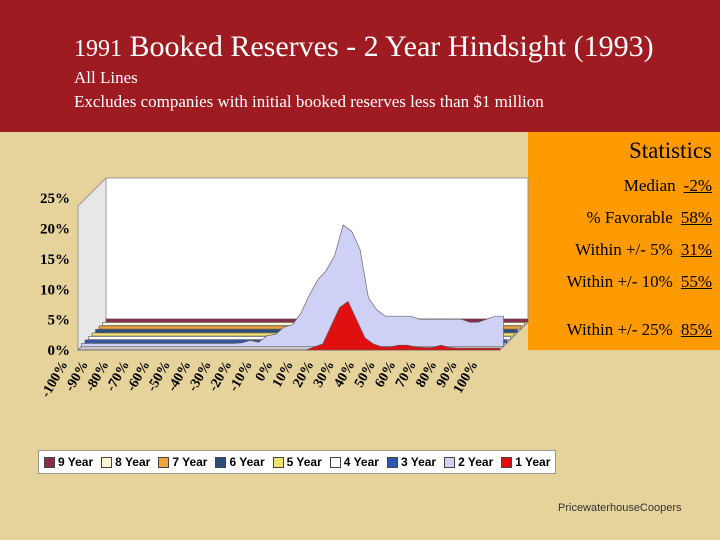 This screenshot has height=540, width=720. Describe the element at coordinates (76, 462) in the screenshot. I see `legend-label: 9 Year` at that location.